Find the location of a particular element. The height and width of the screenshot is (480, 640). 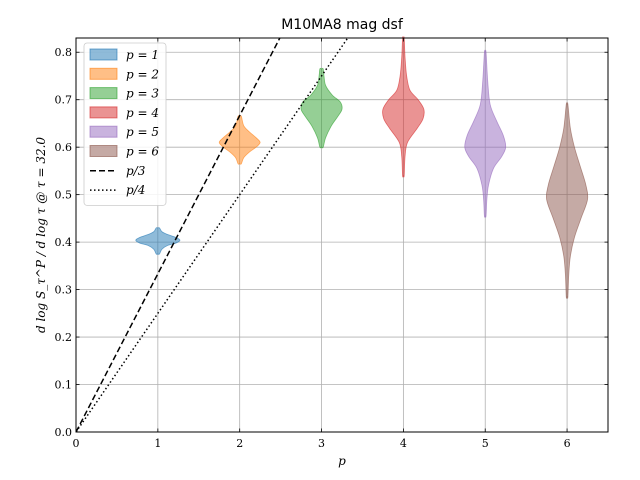

x-tick-label: 2 is located at coordinates (239, 443).